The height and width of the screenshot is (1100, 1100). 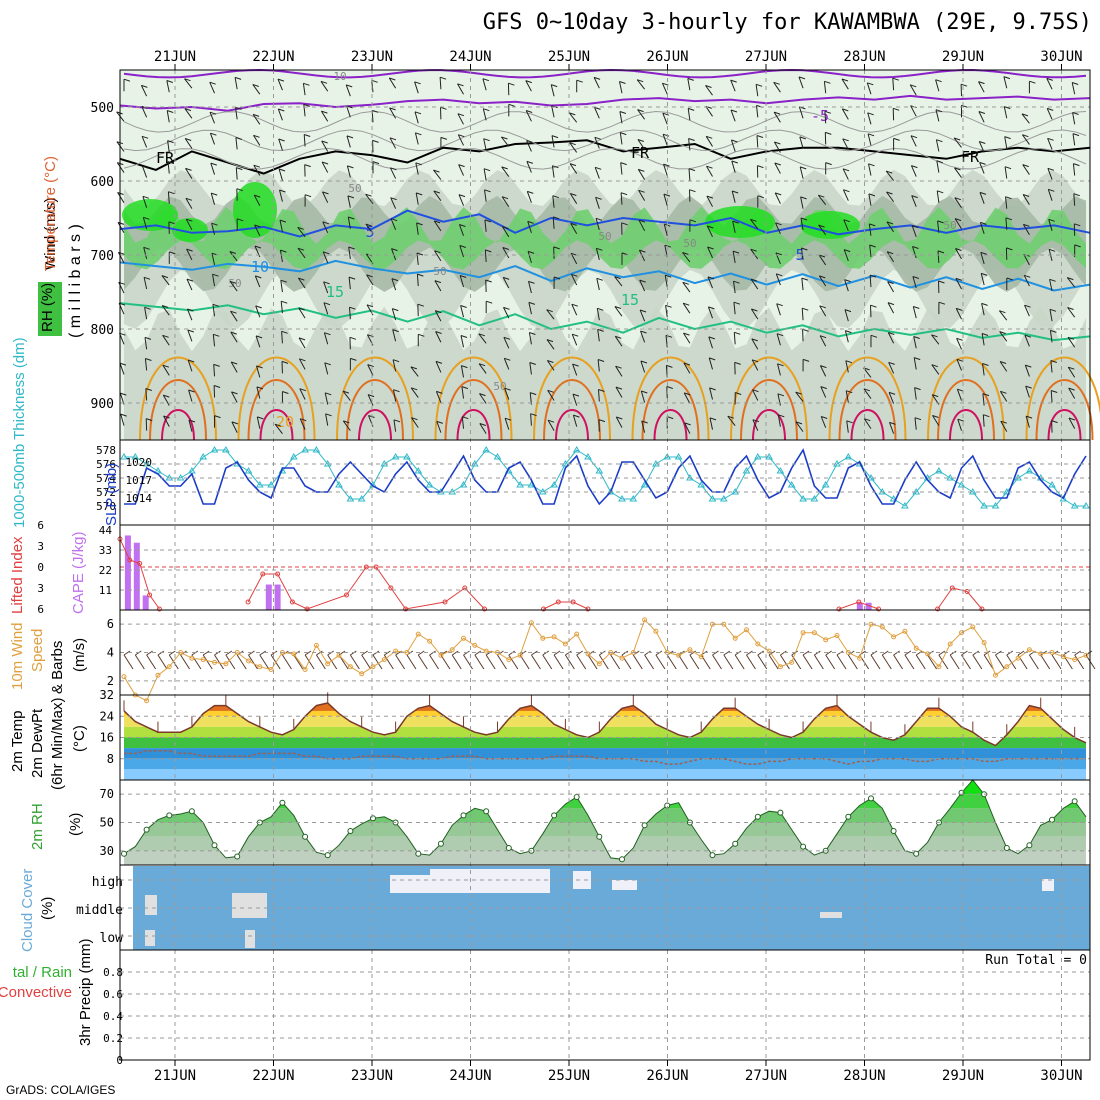 What do you see at coordinates (110, 624) in the screenshot?
I see `wind-tick: 6` at bounding box center [110, 624].